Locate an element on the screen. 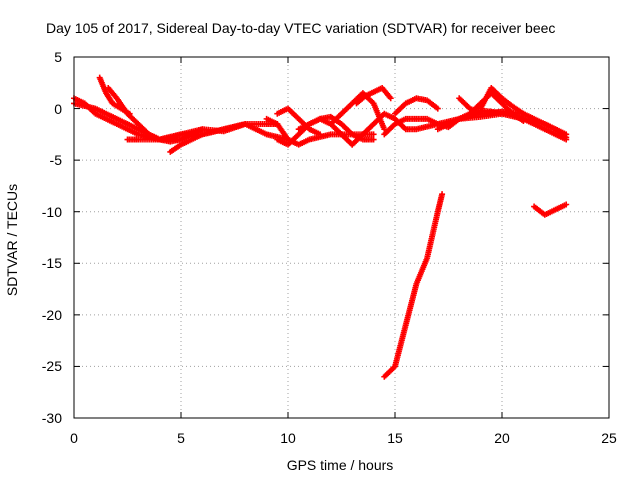 The height and width of the screenshot is (480, 640). x-tick-label: 25 is located at coordinates (609, 438).